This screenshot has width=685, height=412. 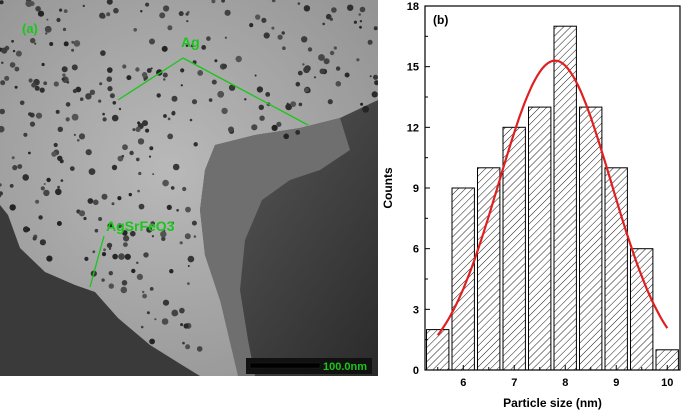 I want to click on label-agsrfeo3: AgSrFeO3, so click(x=140, y=226).